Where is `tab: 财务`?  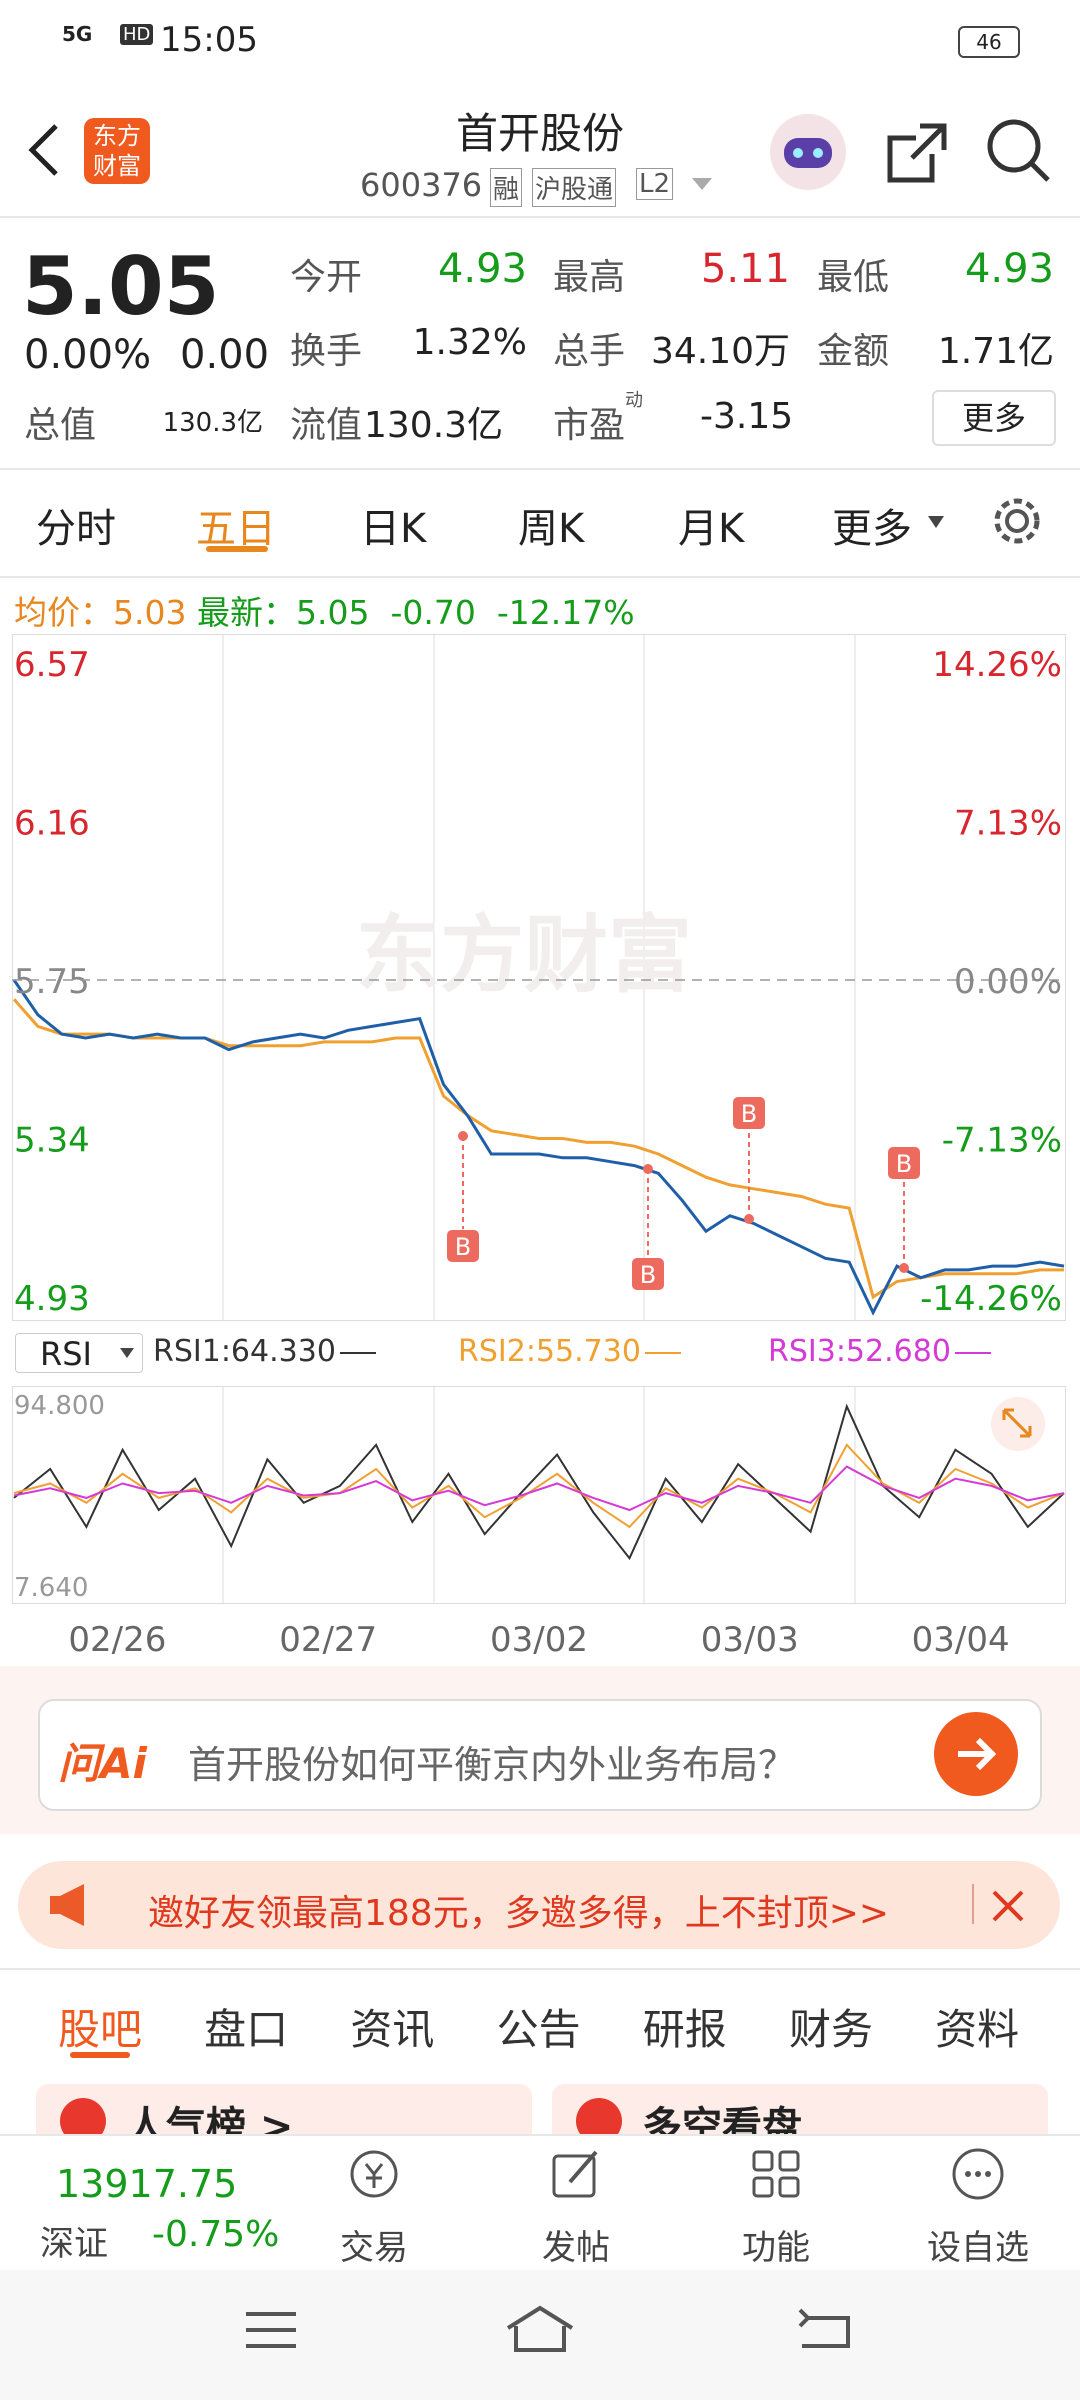
tab: 财务 is located at coordinates (830, 2029).